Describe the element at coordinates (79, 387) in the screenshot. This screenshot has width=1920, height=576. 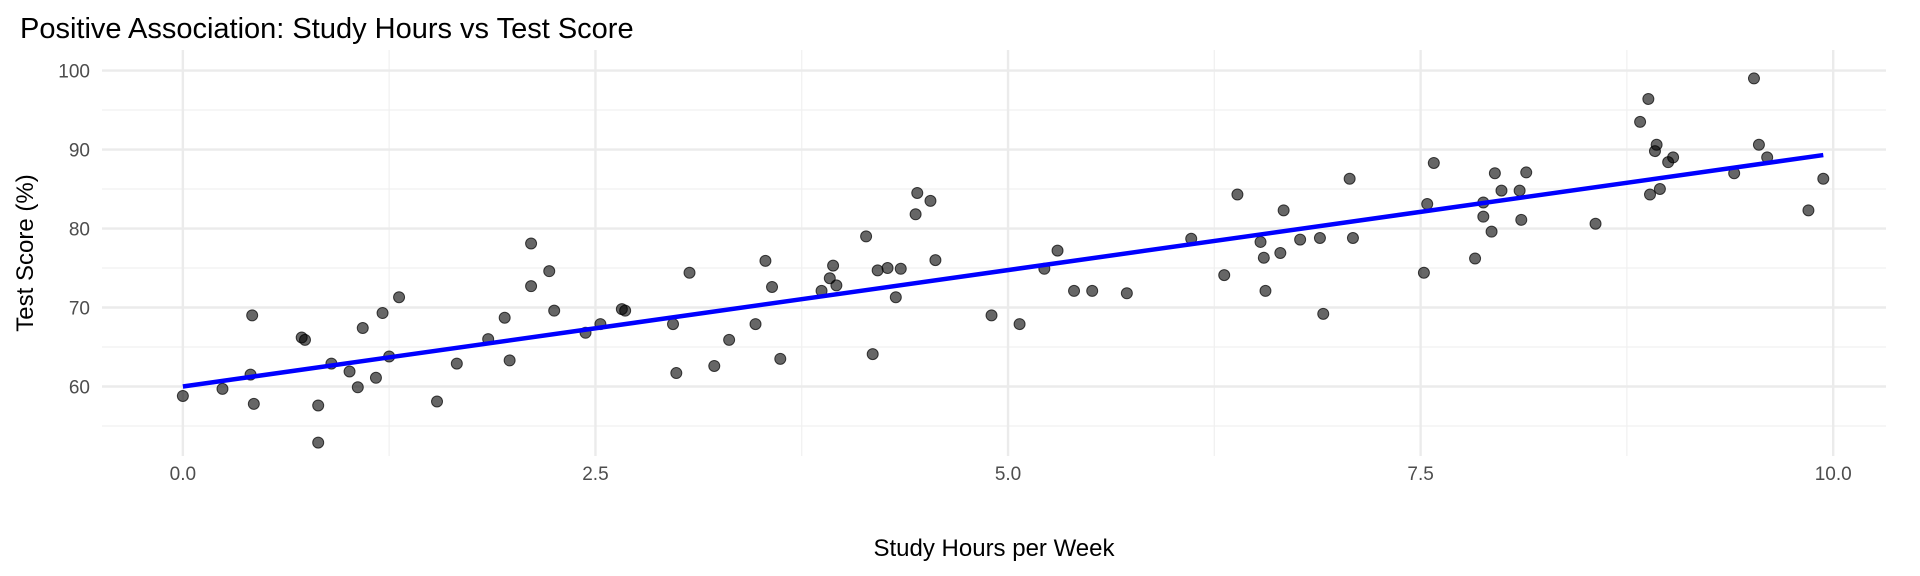
I see `y-tick-label: 60` at that location.